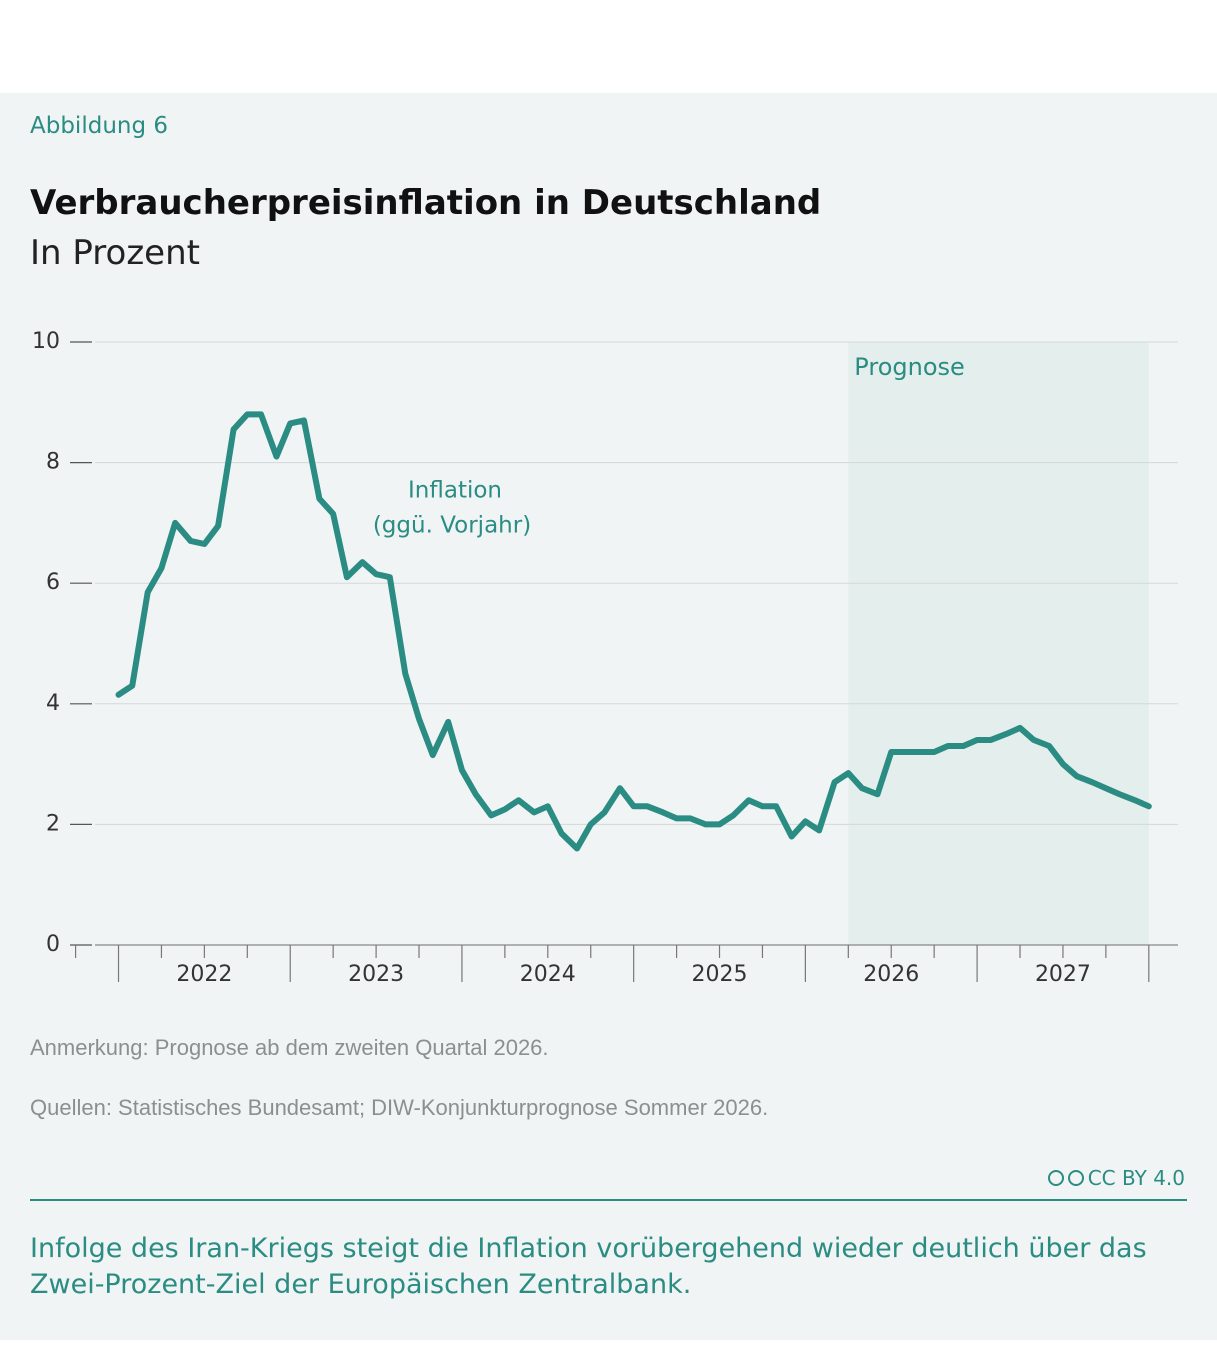 The image size is (1217, 1346). What do you see at coordinates (608, 1200) in the screenshot?
I see `divider` at bounding box center [608, 1200].